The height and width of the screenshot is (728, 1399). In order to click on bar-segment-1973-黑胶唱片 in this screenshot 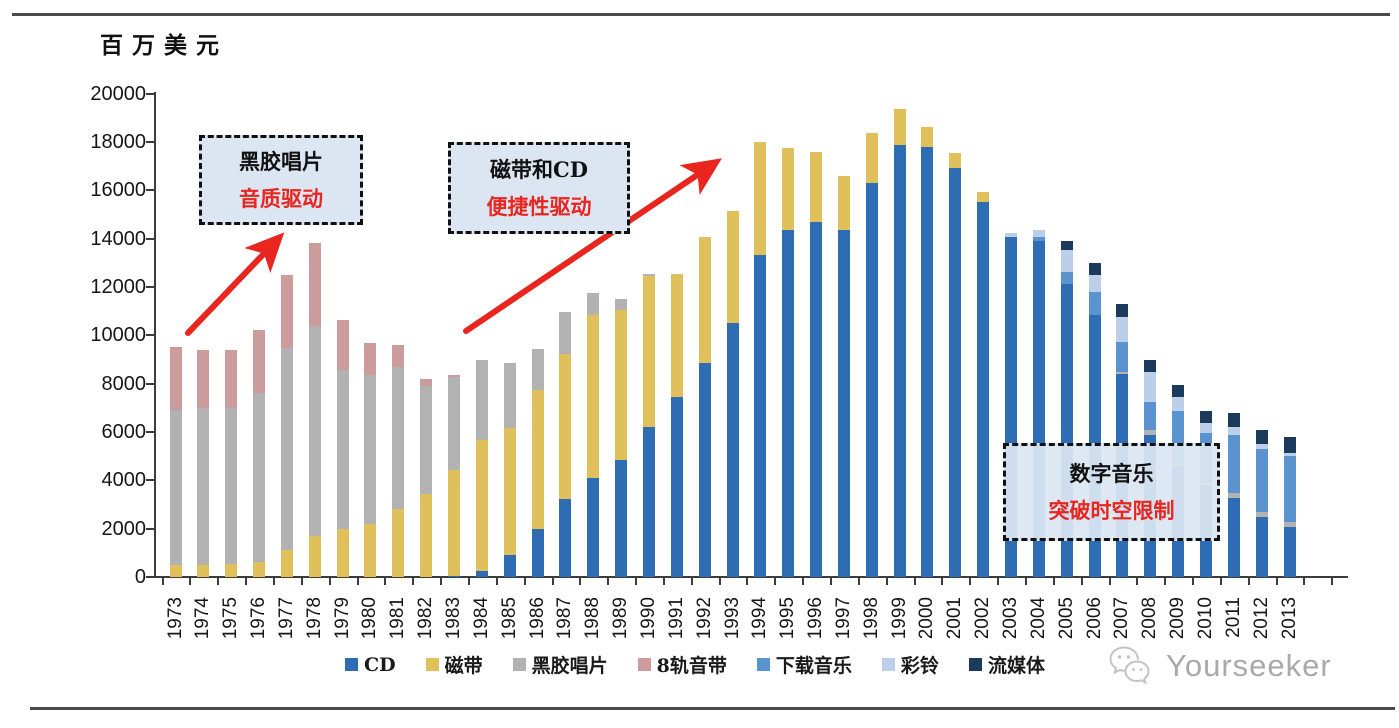, I will do `click(175, 487)`.